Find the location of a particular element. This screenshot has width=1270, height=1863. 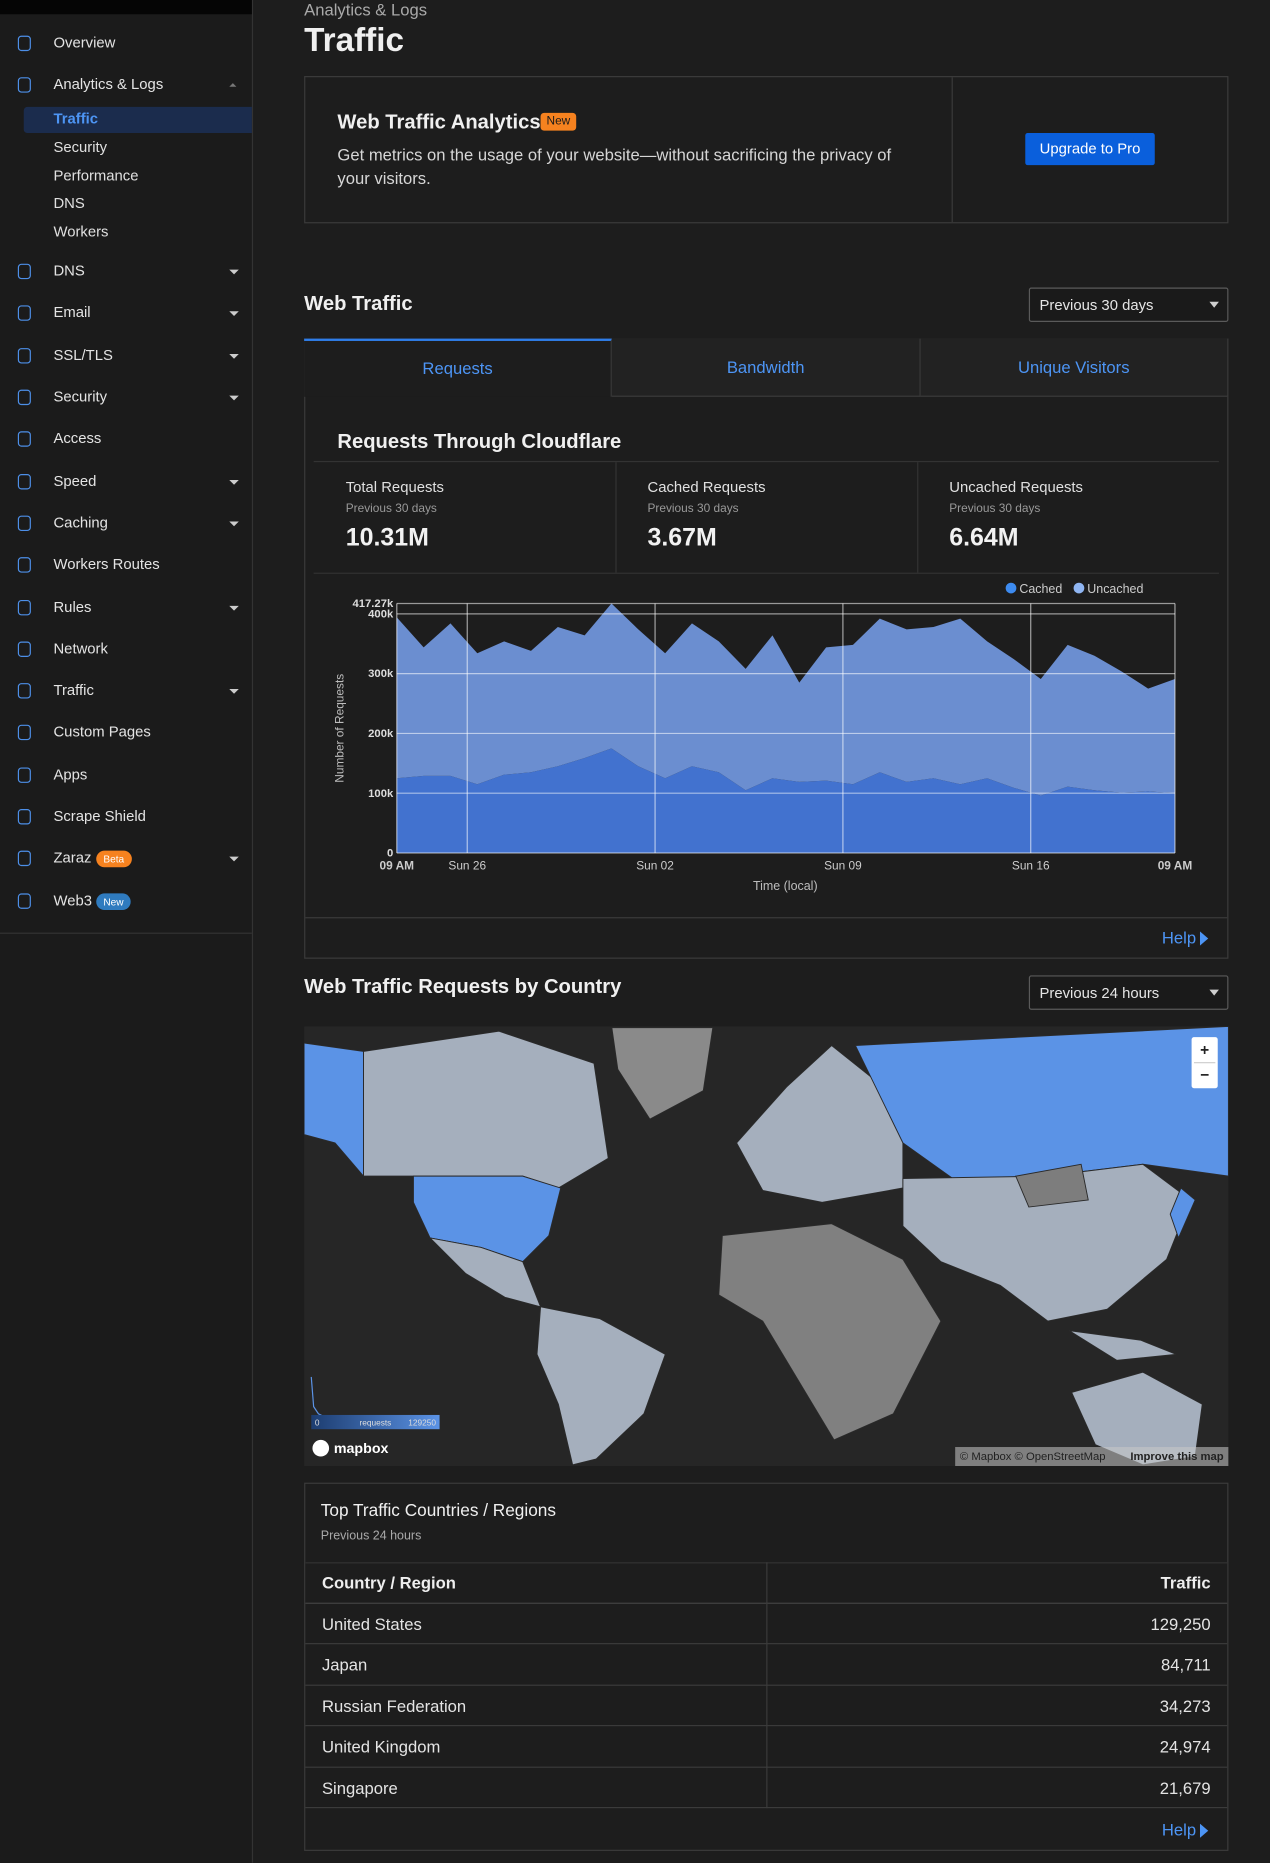

tab: Requests is located at coordinates (458, 367).